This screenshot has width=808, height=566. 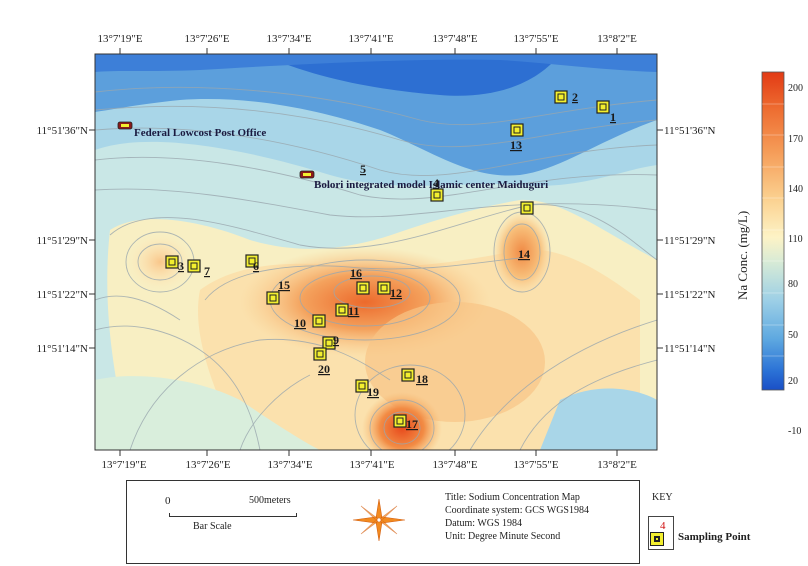 I want to click on sampling-point-label: 12, so click(x=396, y=293).